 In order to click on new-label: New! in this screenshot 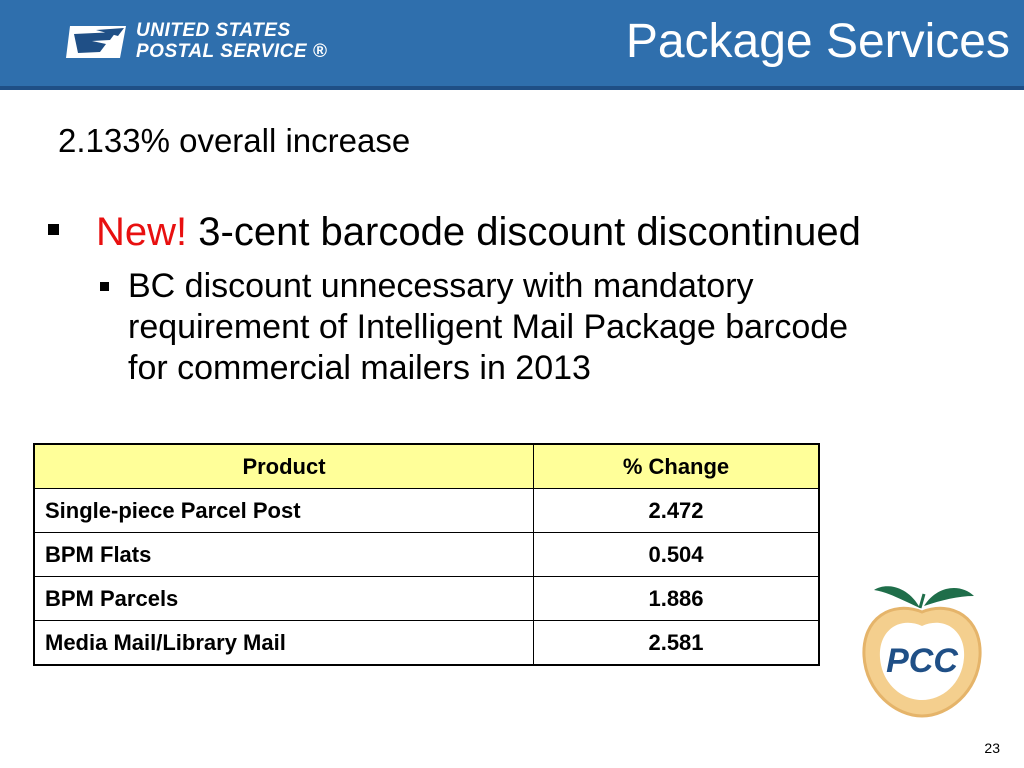, I will do `click(142, 232)`.